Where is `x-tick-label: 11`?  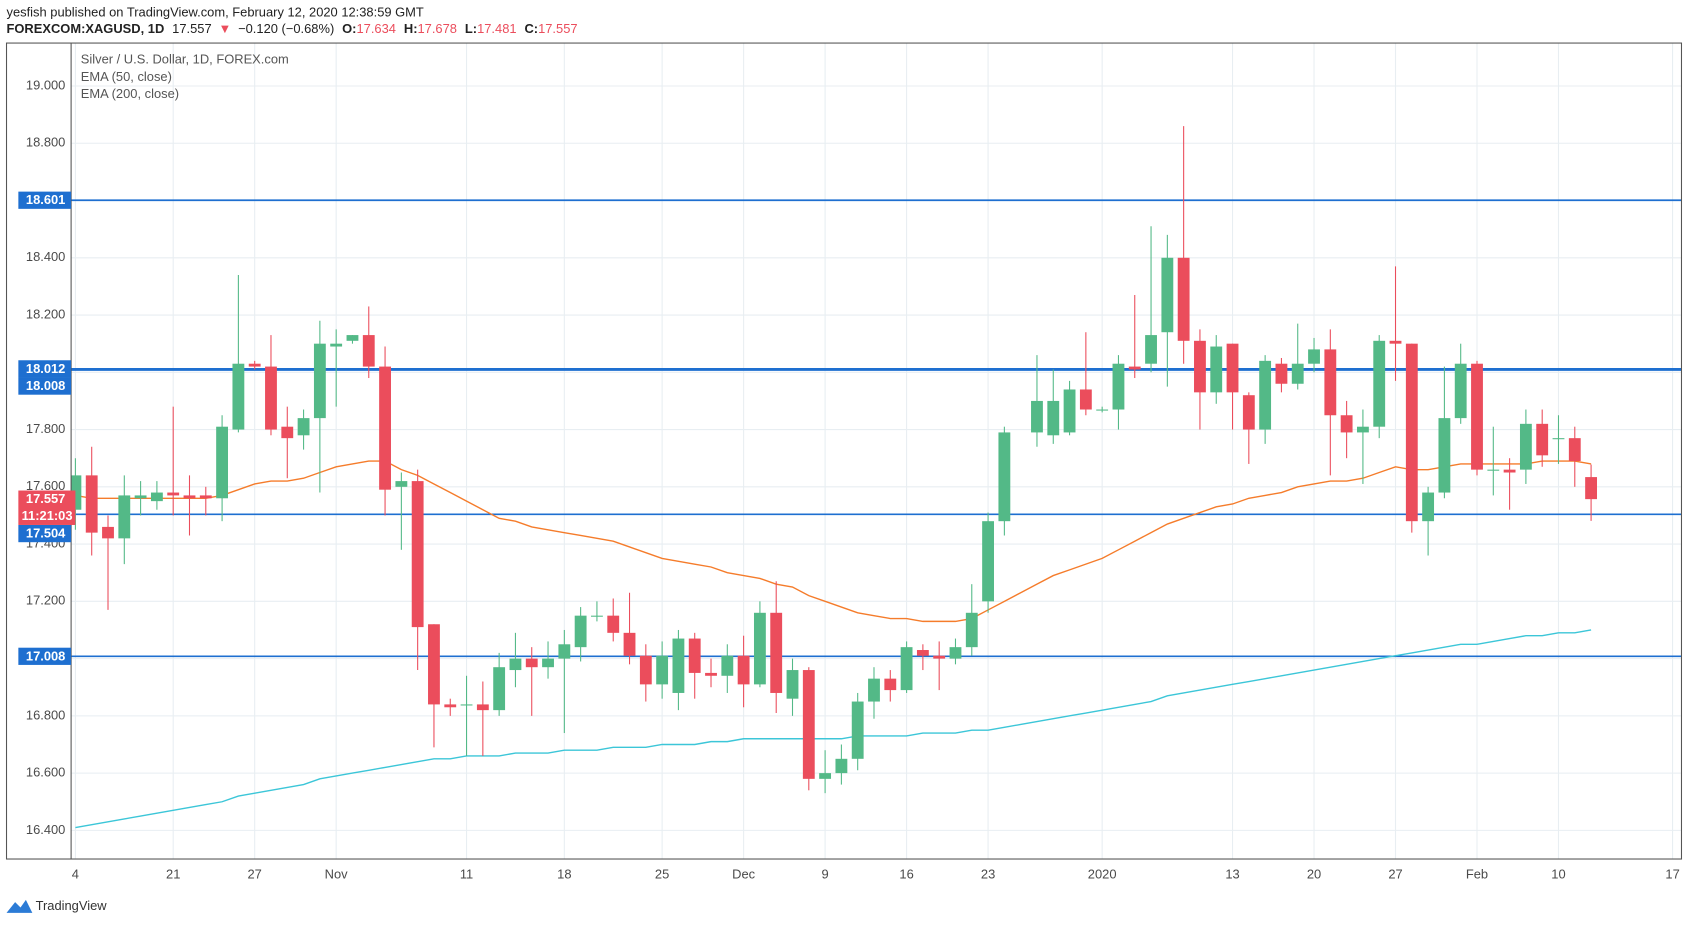 x-tick-label: 11 is located at coordinates (466, 874).